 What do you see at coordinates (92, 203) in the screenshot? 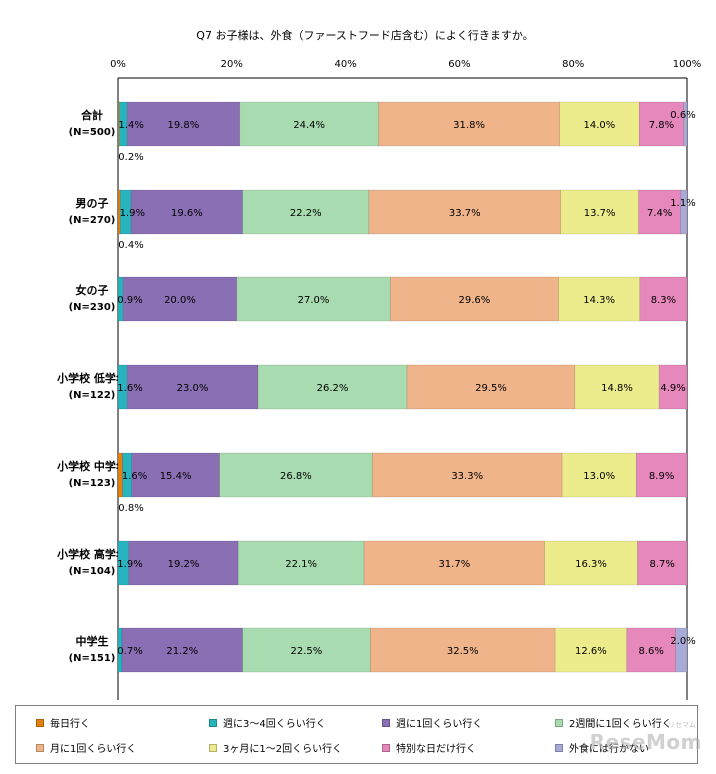
I see `category-label: 男の子` at bounding box center [92, 203].